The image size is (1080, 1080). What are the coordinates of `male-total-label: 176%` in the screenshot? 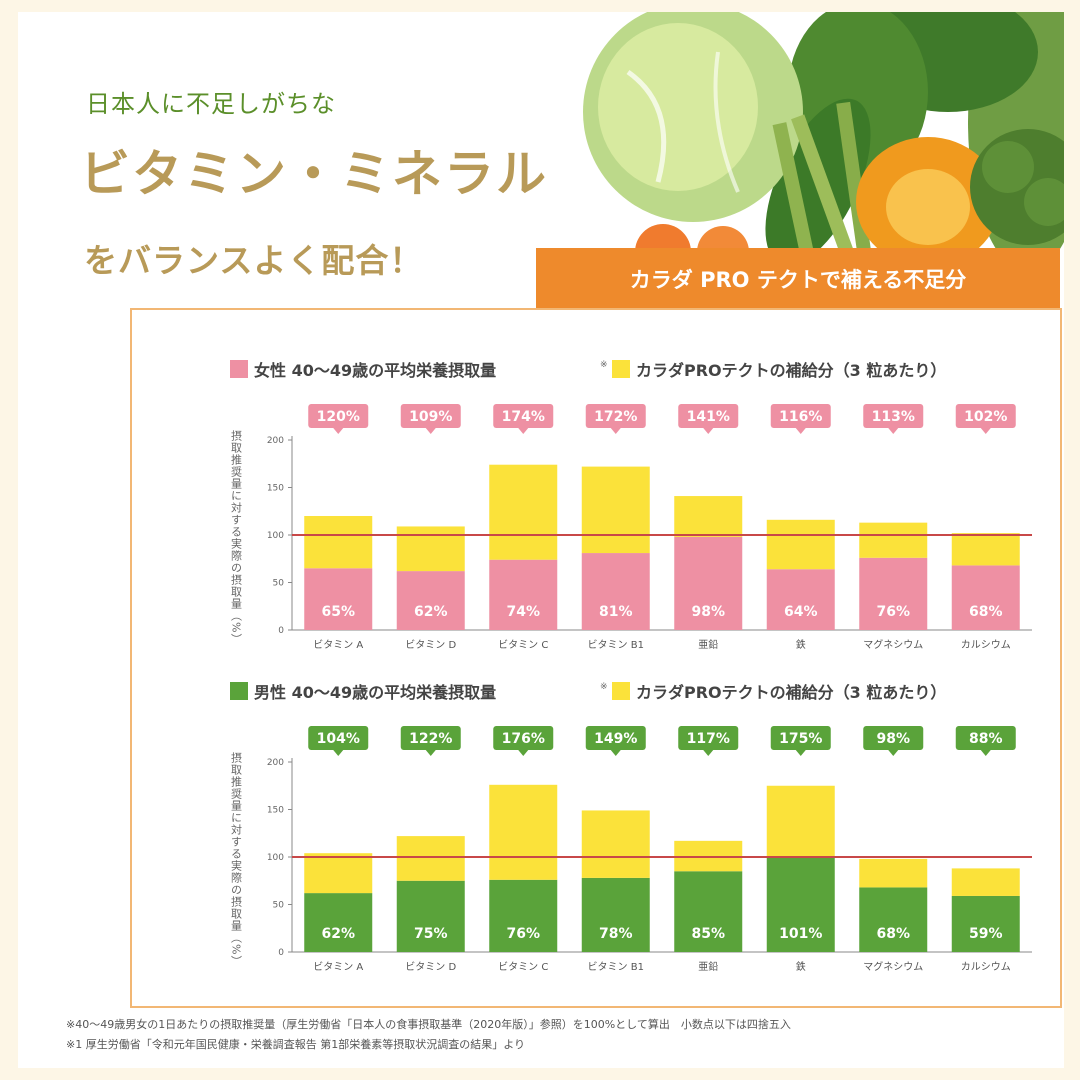 It's located at (523, 739).